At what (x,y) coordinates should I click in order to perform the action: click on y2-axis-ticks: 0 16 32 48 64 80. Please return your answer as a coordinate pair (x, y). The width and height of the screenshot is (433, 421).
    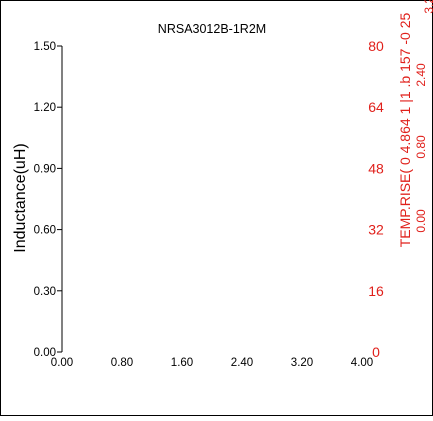
    Looking at the image, I should click on (376, 199).